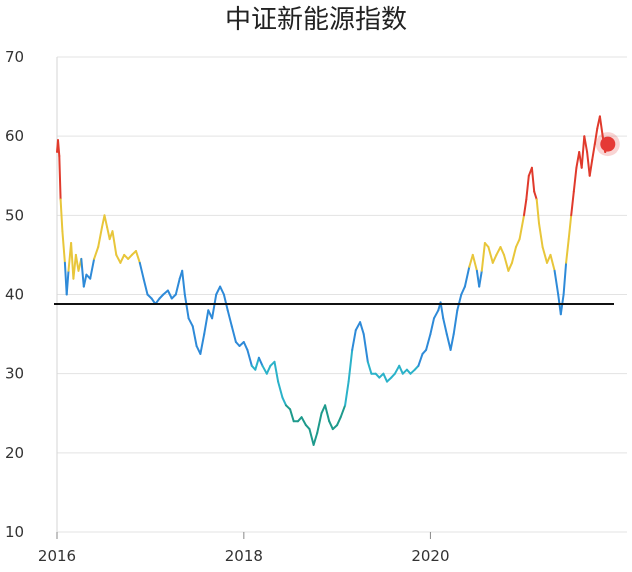 The image size is (632, 572). I want to click on y-tick-label: 20, so click(14, 453).